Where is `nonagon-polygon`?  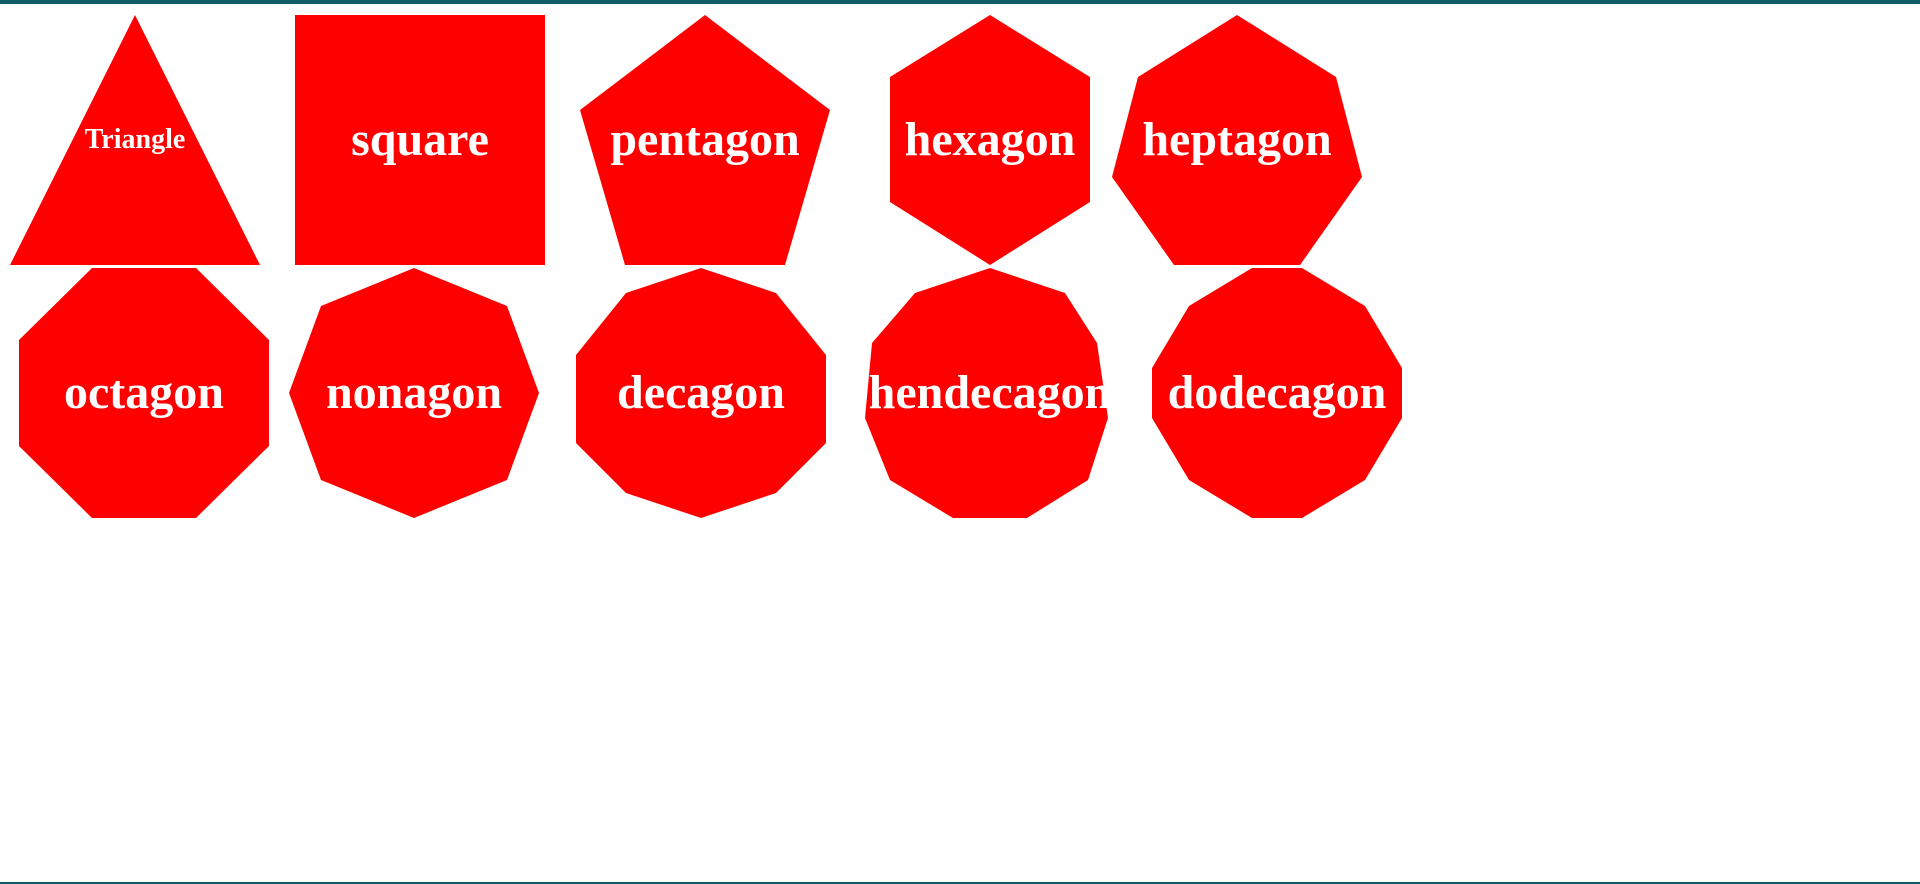 nonagon-polygon is located at coordinates (414, 393).